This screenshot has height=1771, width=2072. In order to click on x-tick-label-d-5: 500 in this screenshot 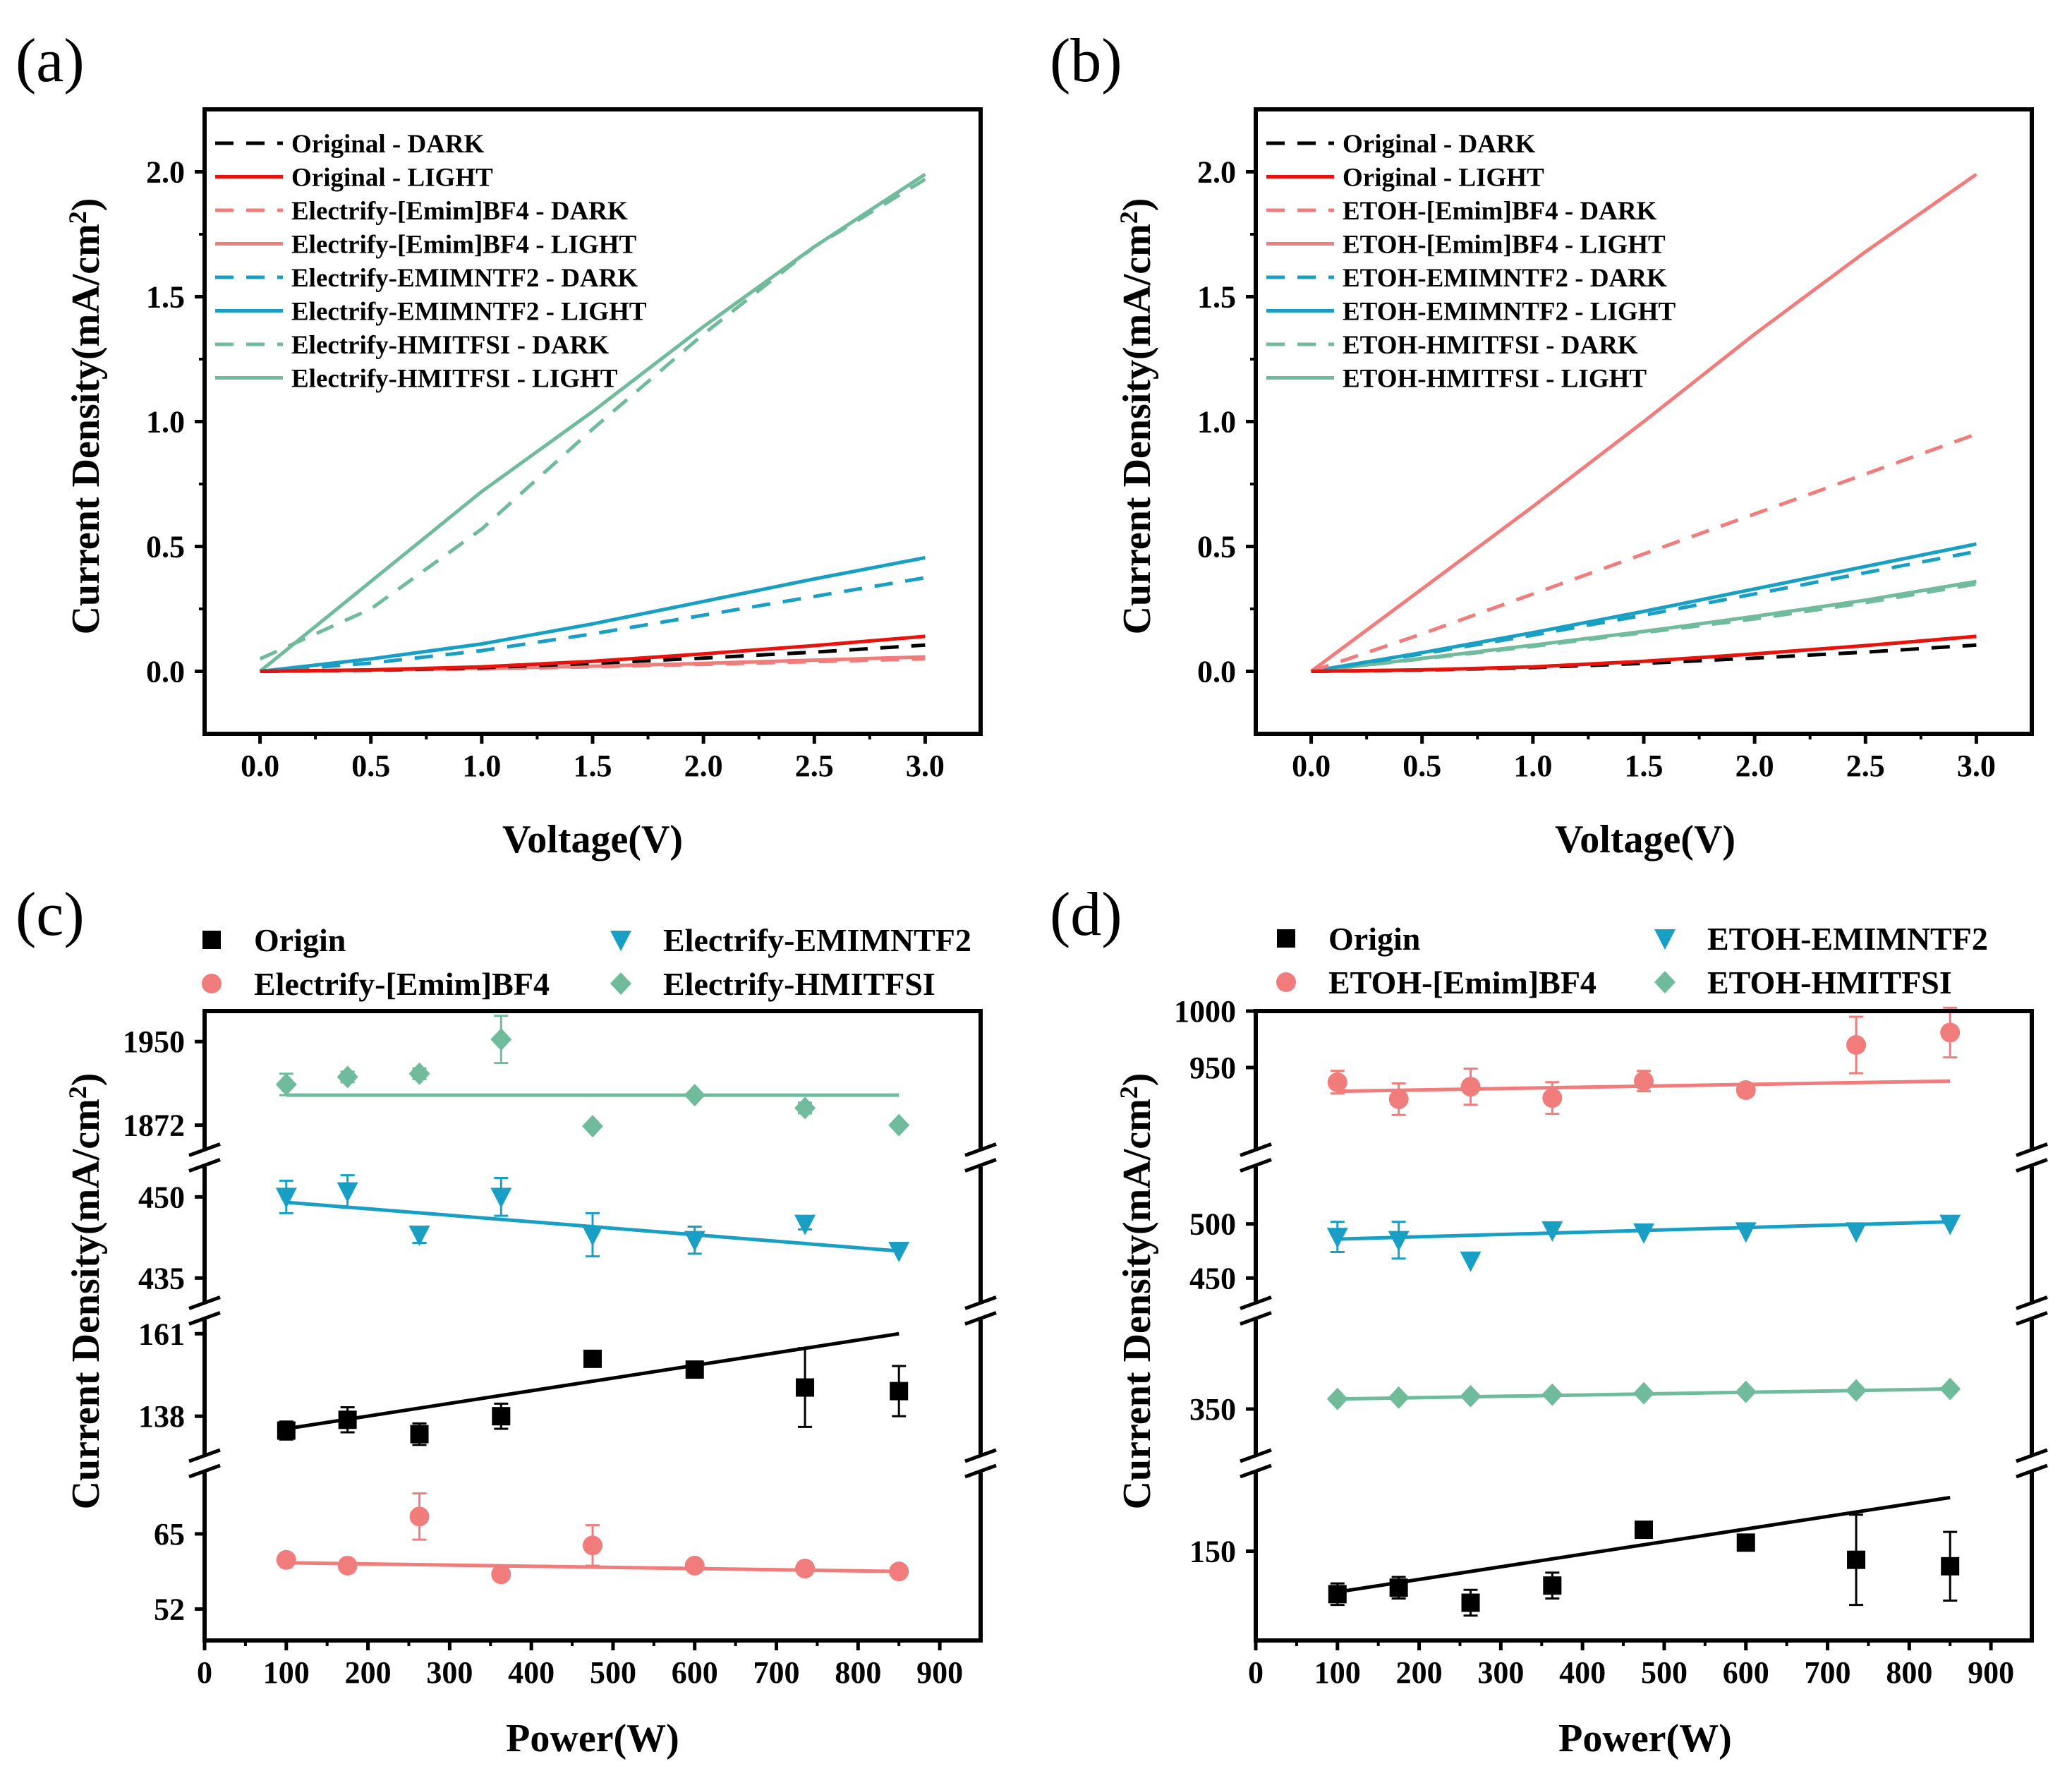, I will do `click(1664, 1672)`.